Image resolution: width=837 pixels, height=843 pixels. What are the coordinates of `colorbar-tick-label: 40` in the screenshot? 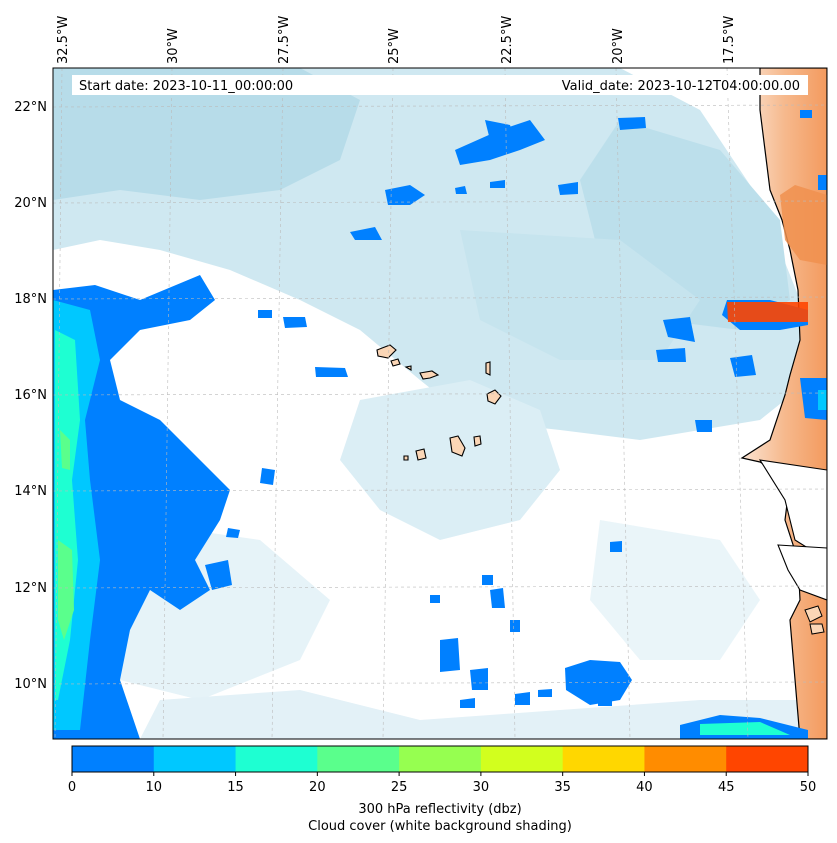 It's located at (644, 787).